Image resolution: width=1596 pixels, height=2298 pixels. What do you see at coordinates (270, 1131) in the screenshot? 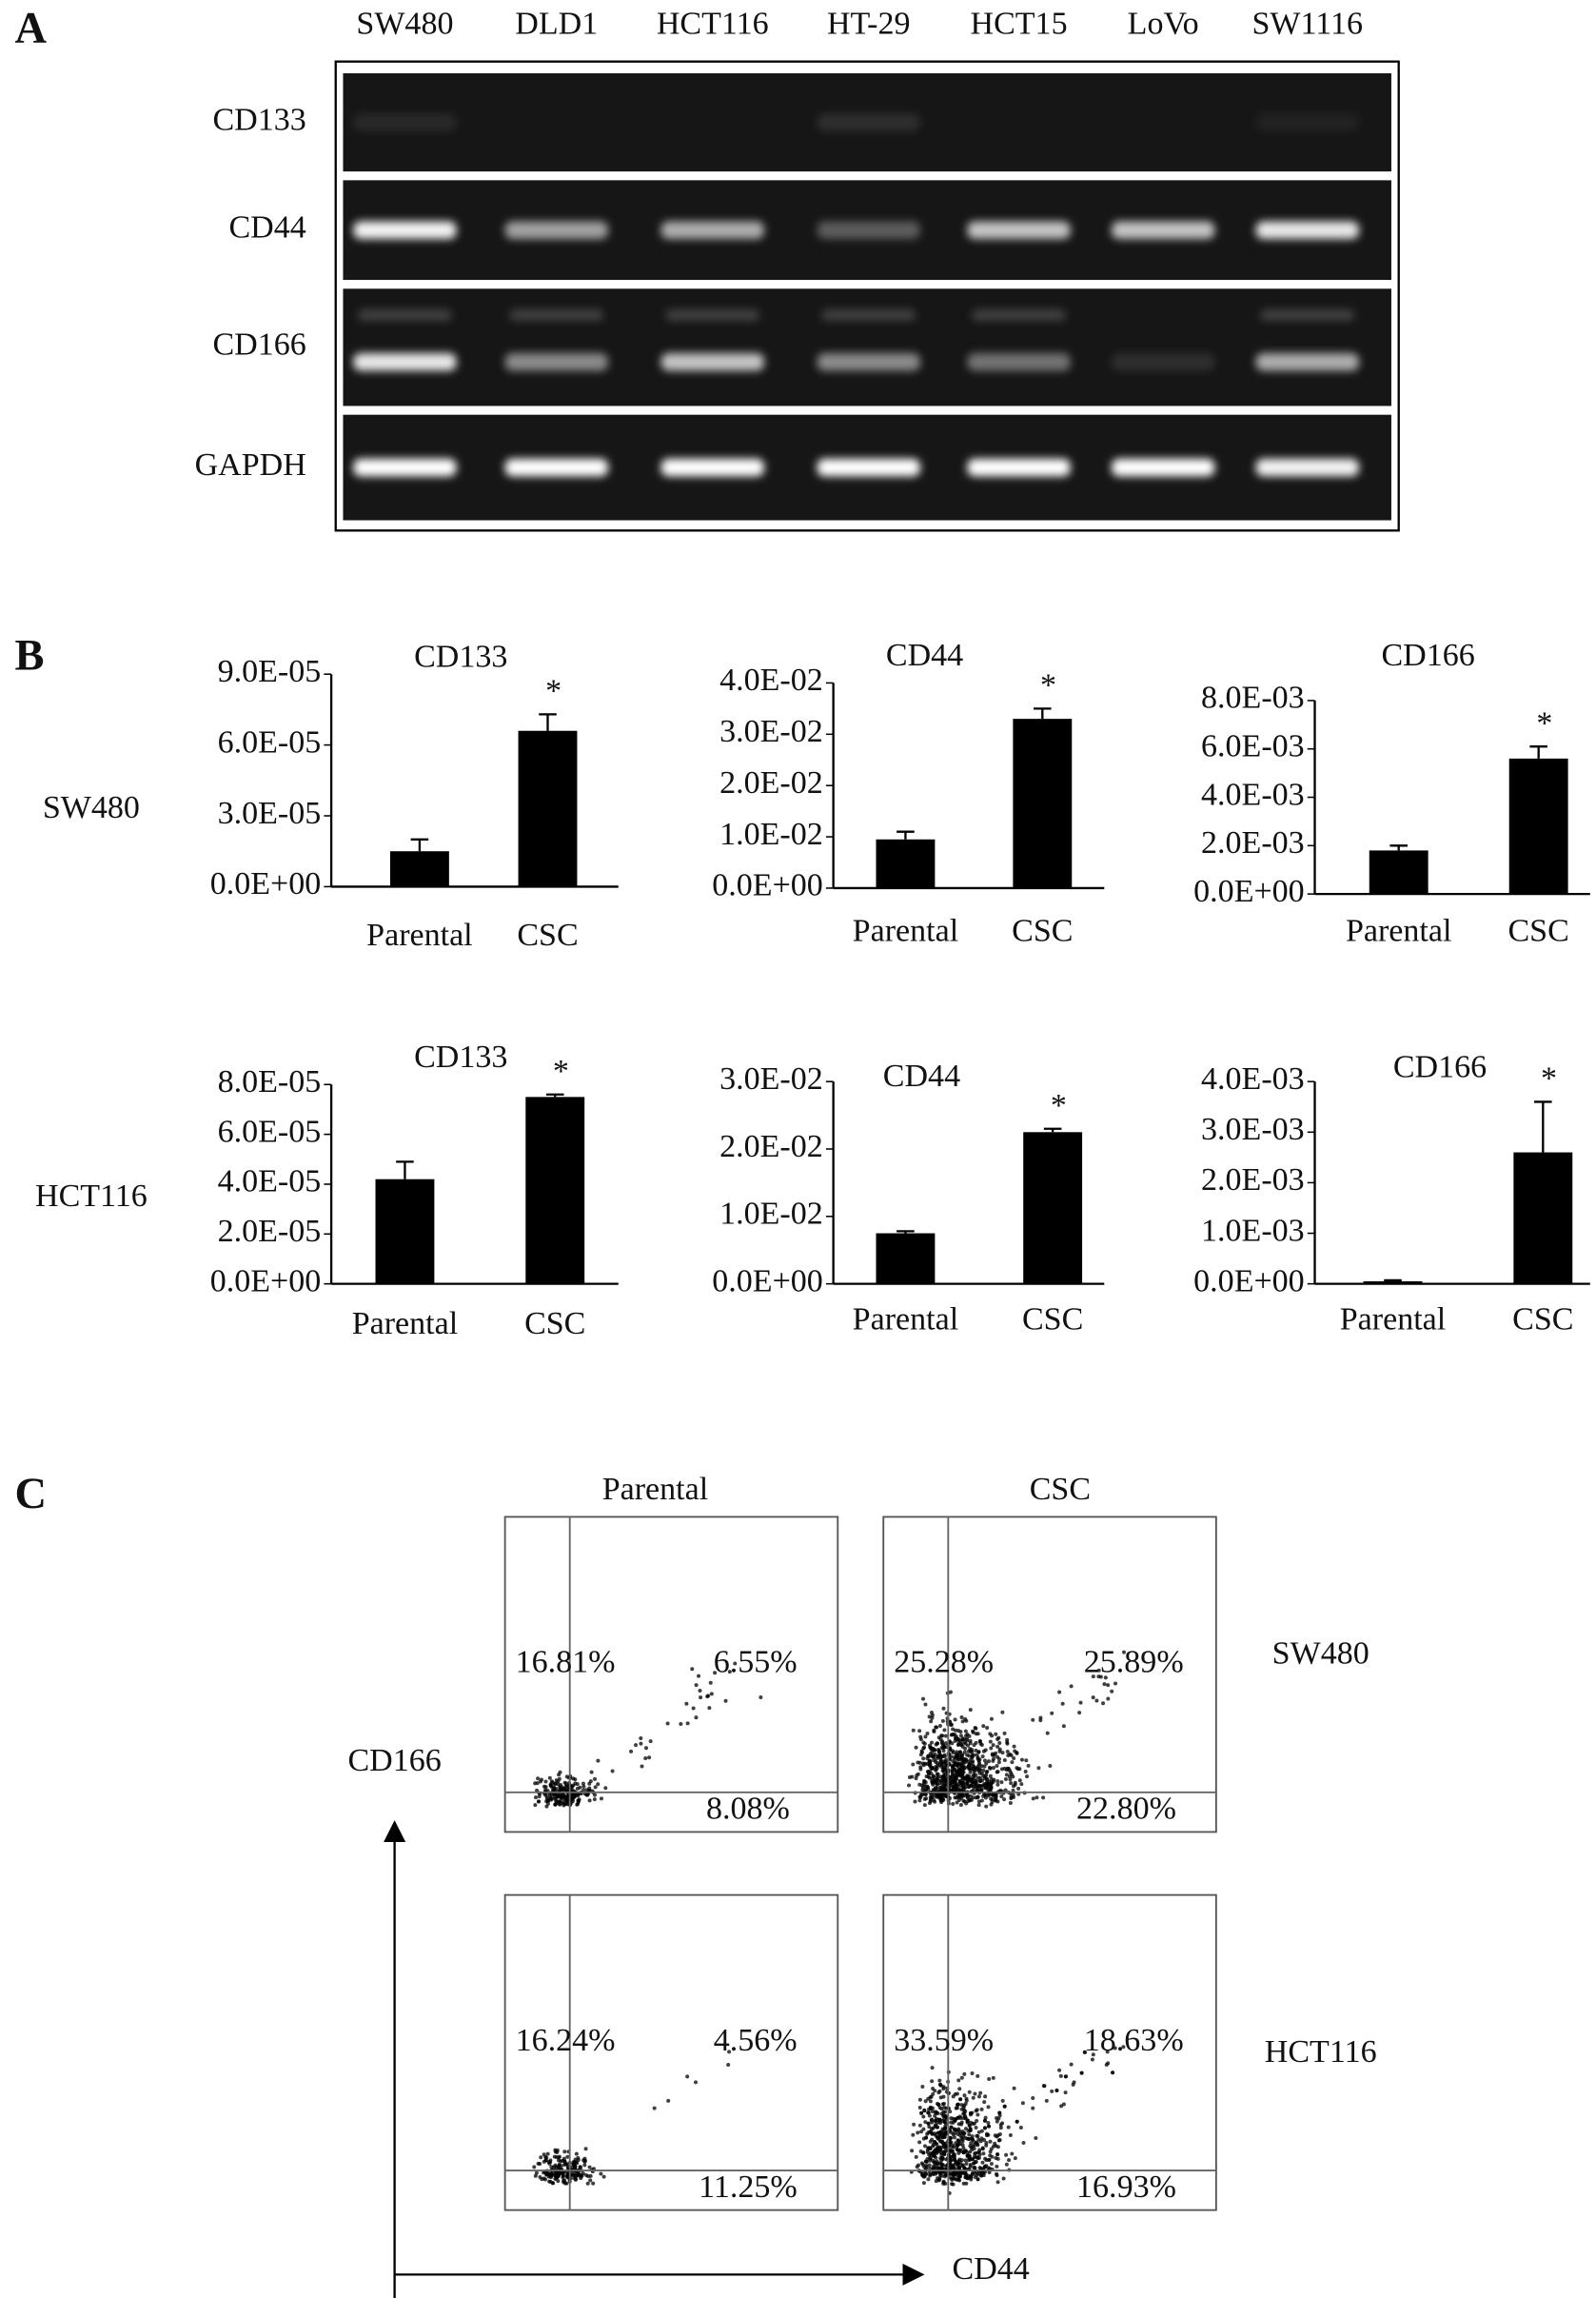
I see `y-tick-label: 6.0E-05` at bounding box center [270, 1131].